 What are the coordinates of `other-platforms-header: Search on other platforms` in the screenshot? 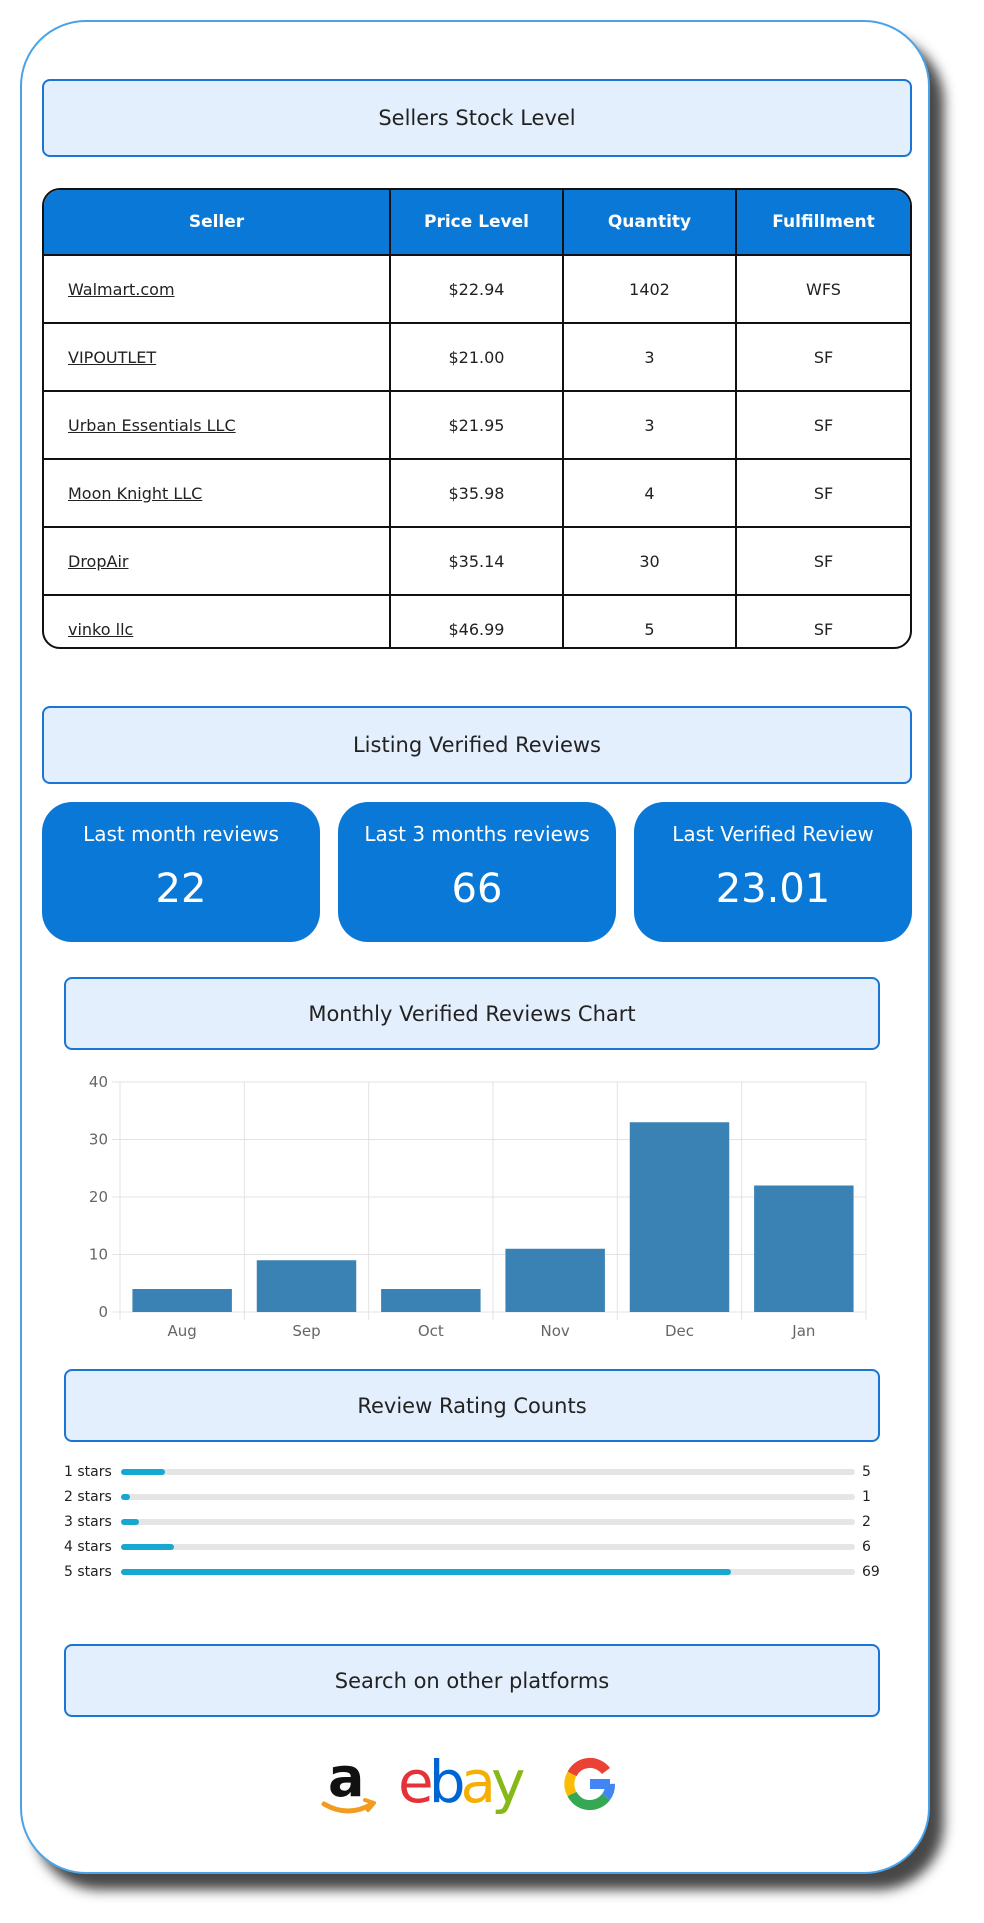 It's located at (472, 1680).